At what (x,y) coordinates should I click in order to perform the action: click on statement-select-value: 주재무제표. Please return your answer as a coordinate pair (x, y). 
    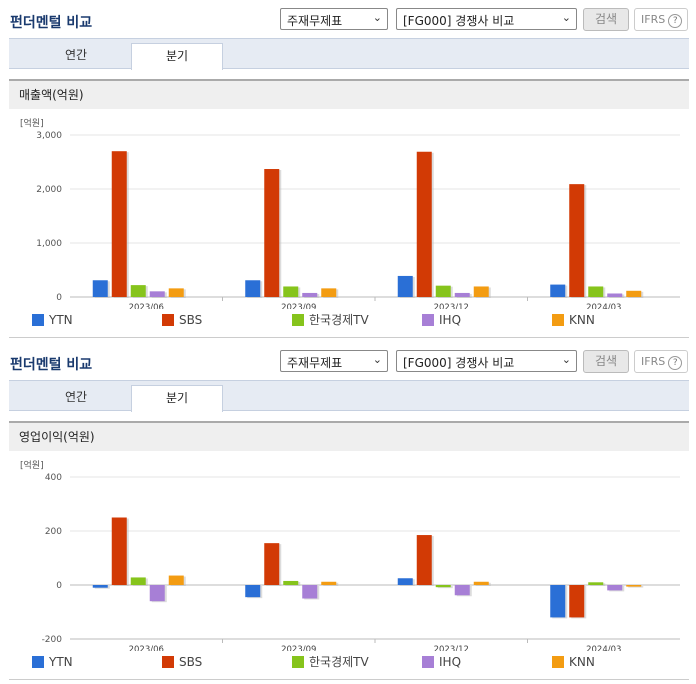
    Looking at the image, I should click on (315, 21).